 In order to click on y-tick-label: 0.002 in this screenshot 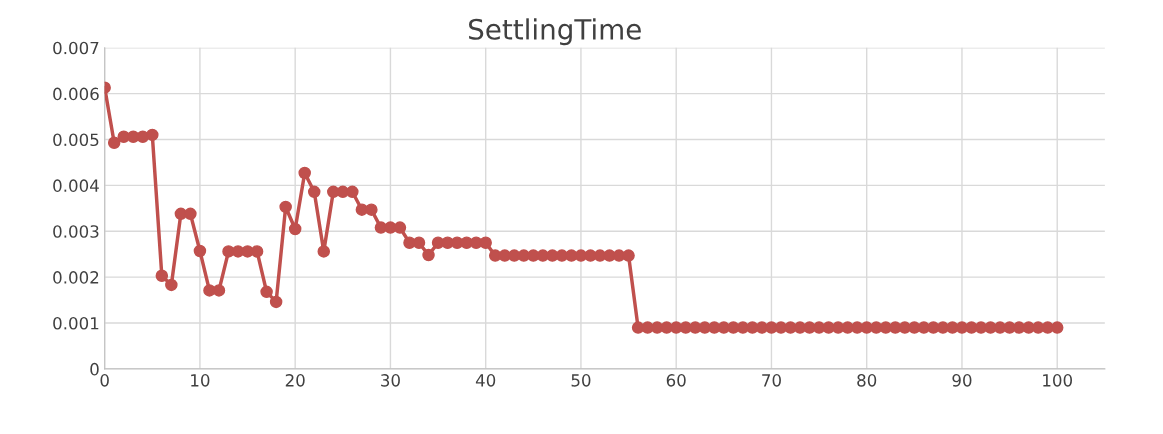, I will do `click(76, 277)`.